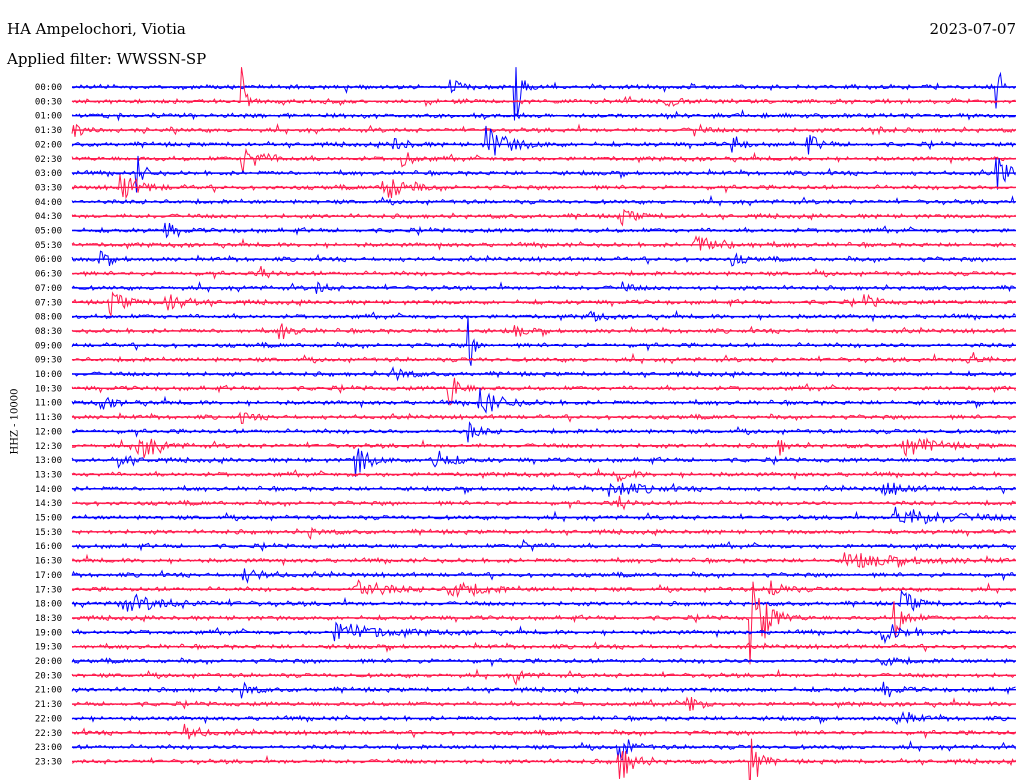 The width and height of the screenshot is (1024, 780). What do you see at coordinates (48, 117) in the screenshot?
I see `row-label-0100: 01:00` at bounding box center [48, 117].